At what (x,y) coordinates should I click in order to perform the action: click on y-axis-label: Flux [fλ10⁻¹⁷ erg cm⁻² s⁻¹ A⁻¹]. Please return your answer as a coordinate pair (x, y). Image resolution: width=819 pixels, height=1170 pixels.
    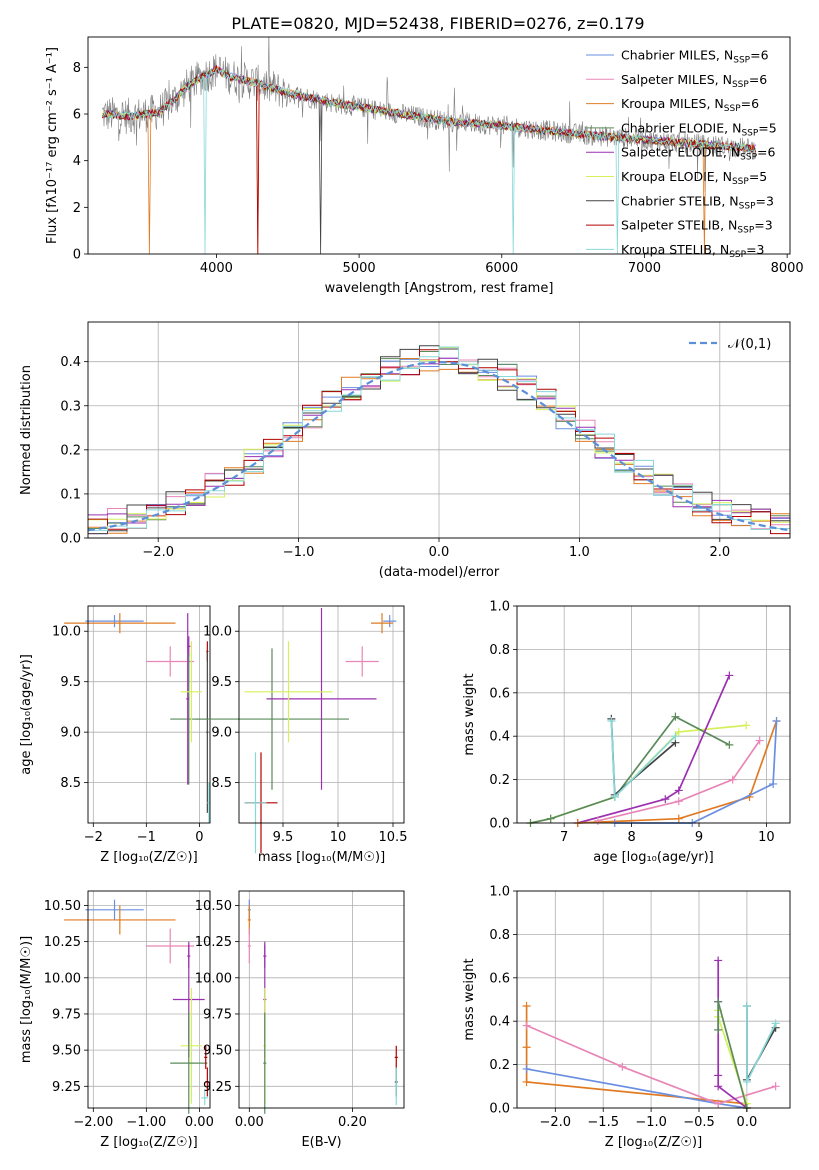
    Looking at the image, I should click on (52, 145).